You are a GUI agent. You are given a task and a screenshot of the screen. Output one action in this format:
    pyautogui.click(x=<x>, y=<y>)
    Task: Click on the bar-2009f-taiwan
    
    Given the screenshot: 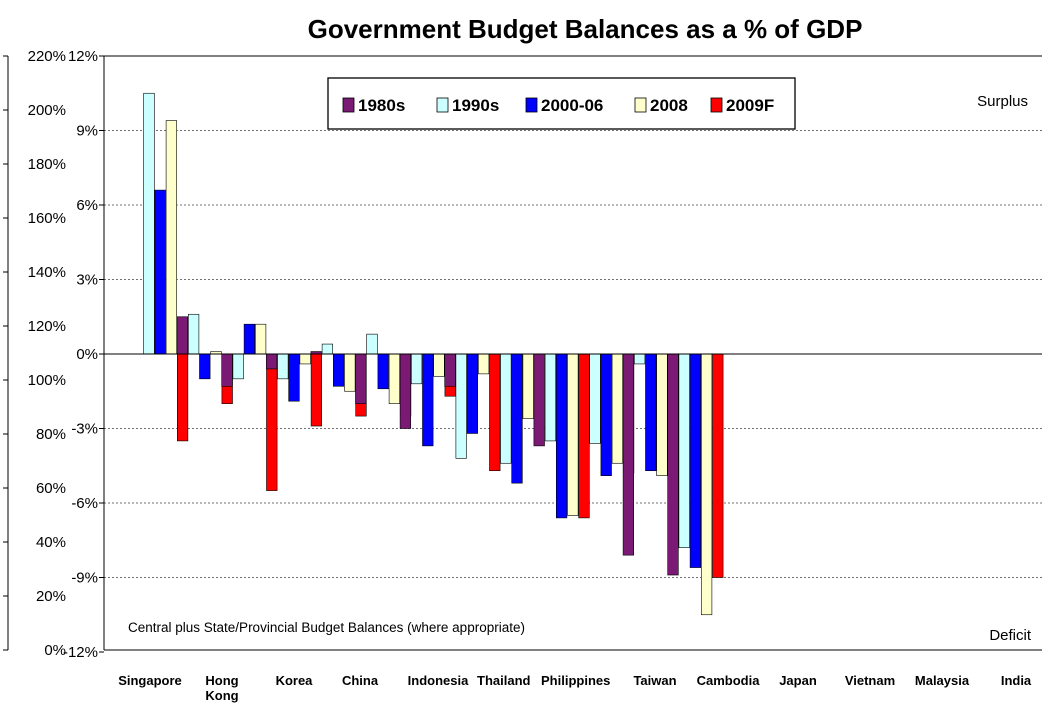 What is the action you would take?
    pyautogui.click(x=495, y=412)
    